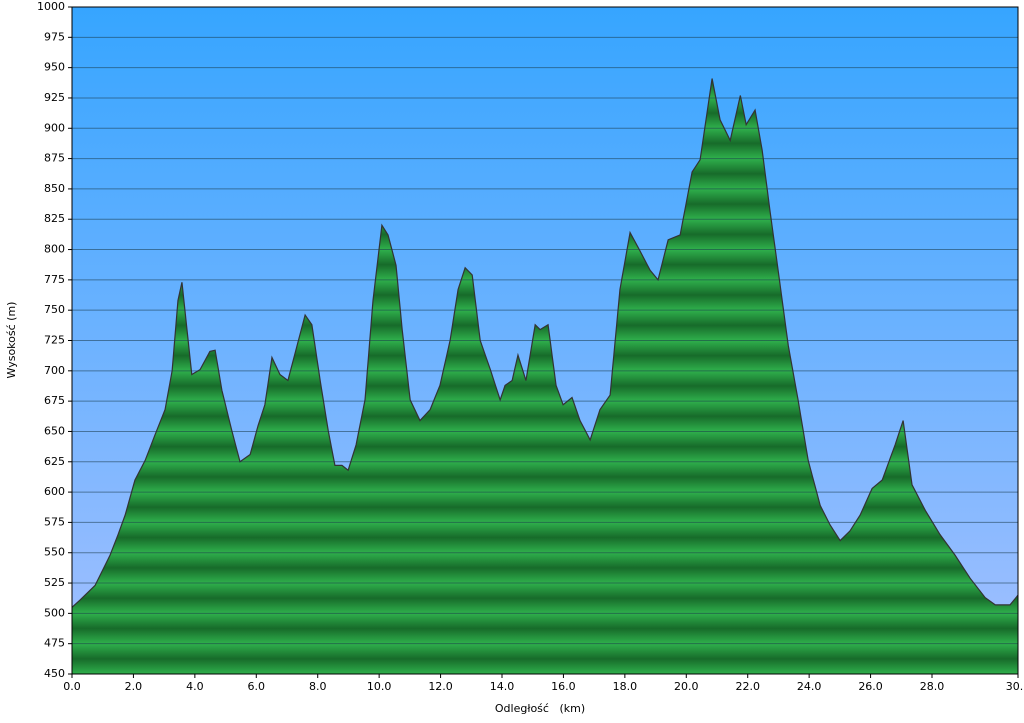  Describe the element at coordinates (54, 430) in the screenshot. I see `y-tick-label: 650` at that location.